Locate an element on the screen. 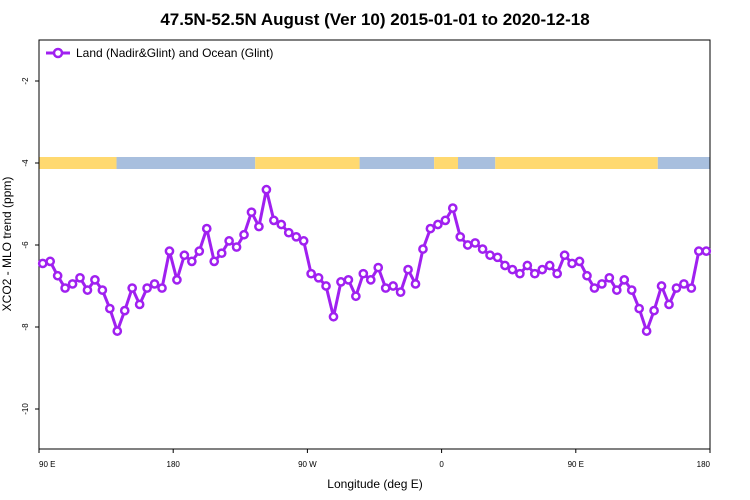 The width and height of the screenshot is (750, 500). x-tick-label: 90 E is located at coordinates (576, 464).